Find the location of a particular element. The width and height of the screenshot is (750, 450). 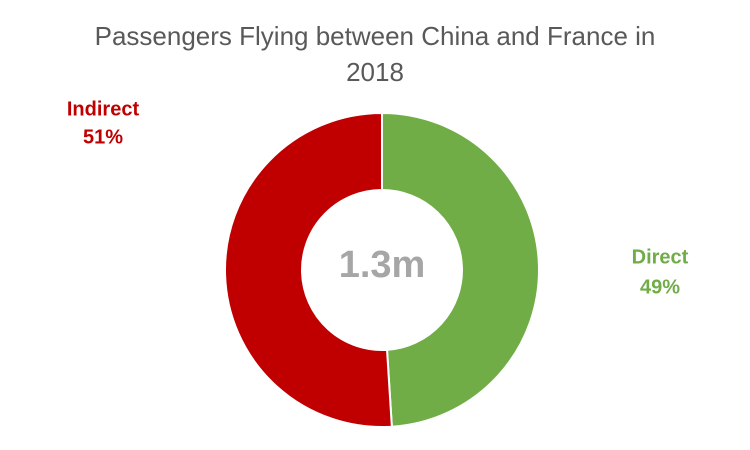

category-label: Direct is located at coordinates (660, 257).